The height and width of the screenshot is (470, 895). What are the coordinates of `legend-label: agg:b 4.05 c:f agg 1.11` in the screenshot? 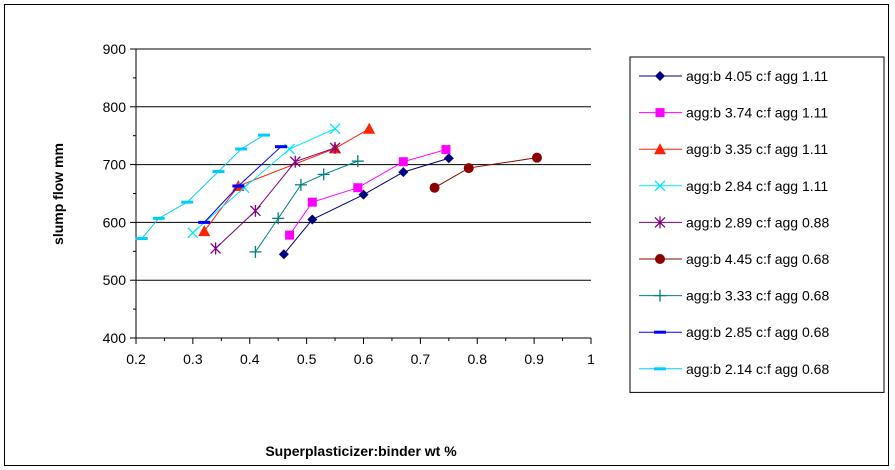 It's located at (757, 76).